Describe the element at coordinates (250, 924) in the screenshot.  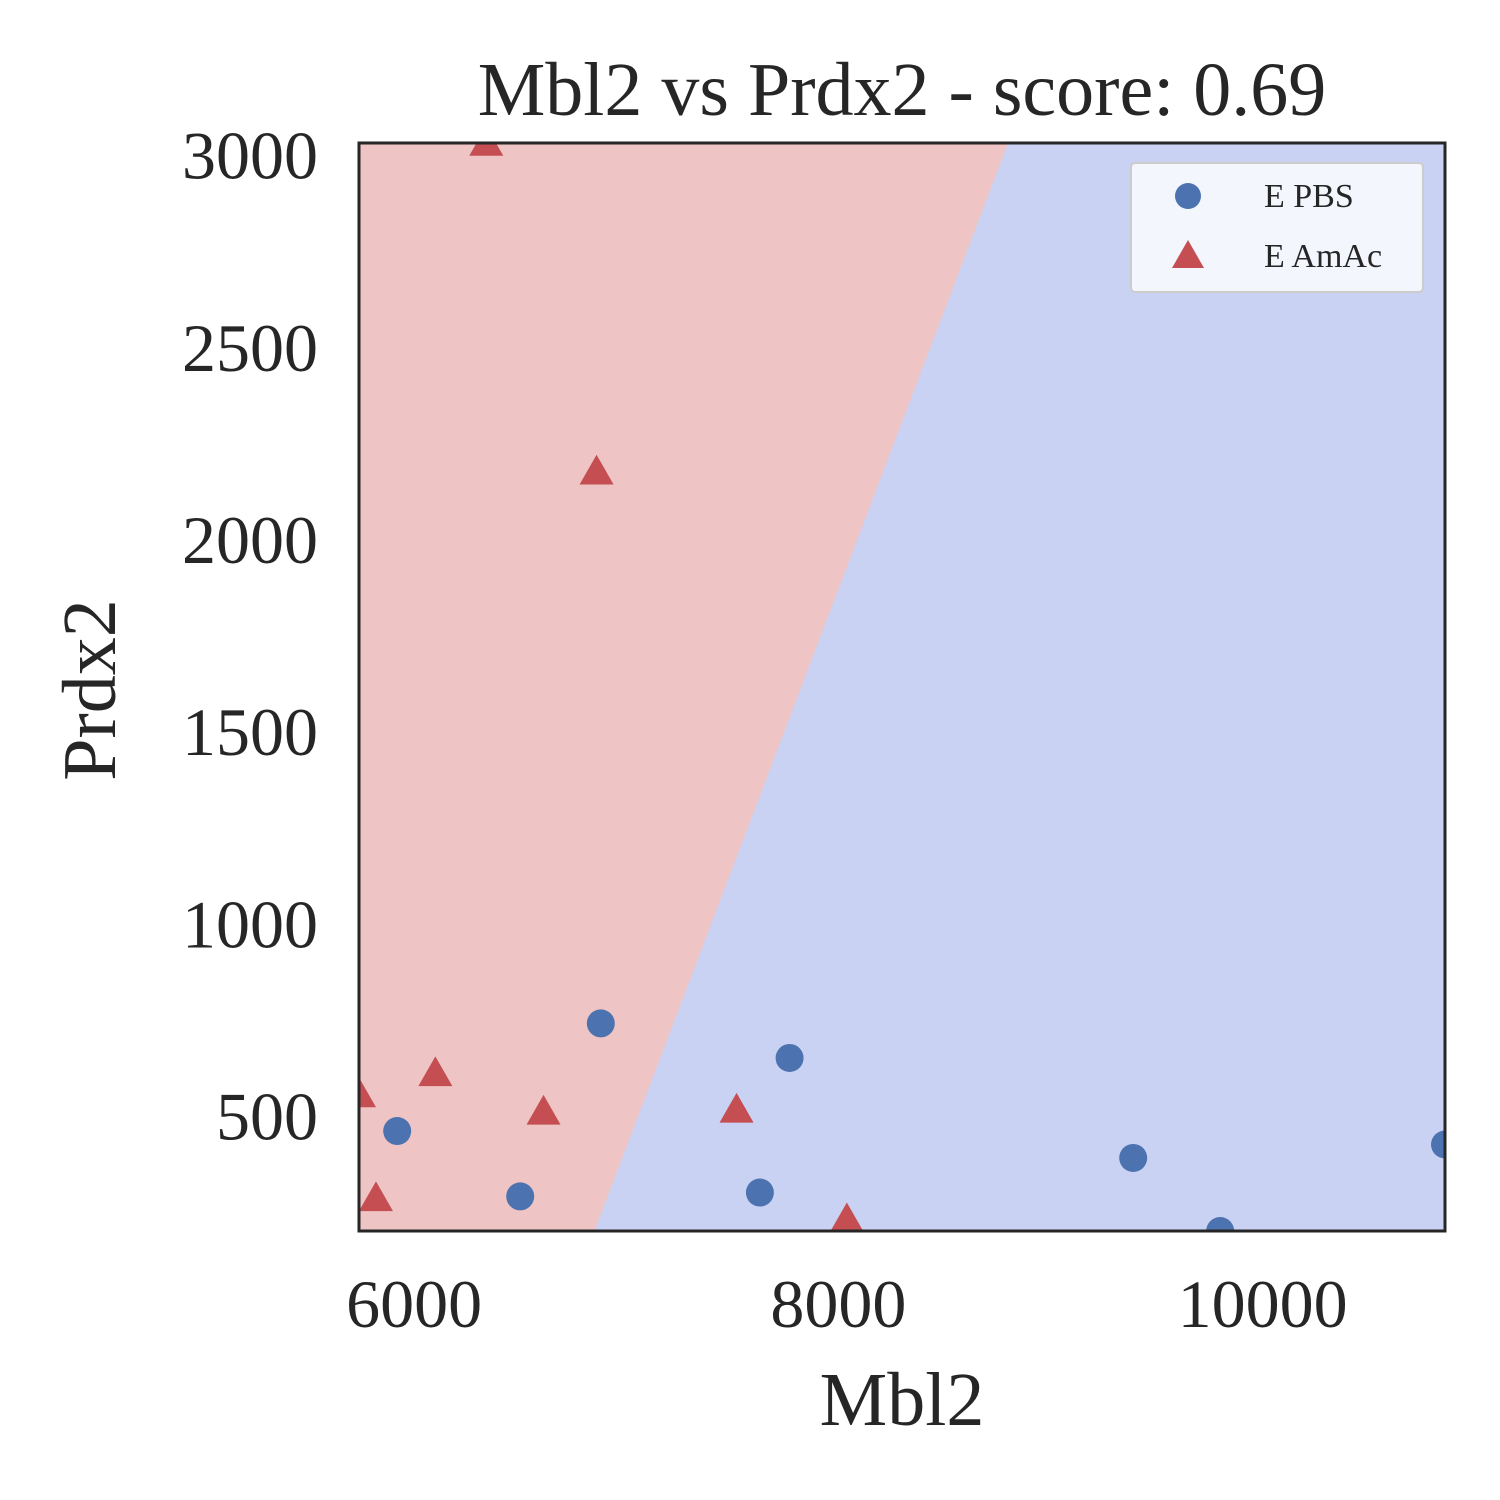
I see `y-tick-label: 1000` at that location.